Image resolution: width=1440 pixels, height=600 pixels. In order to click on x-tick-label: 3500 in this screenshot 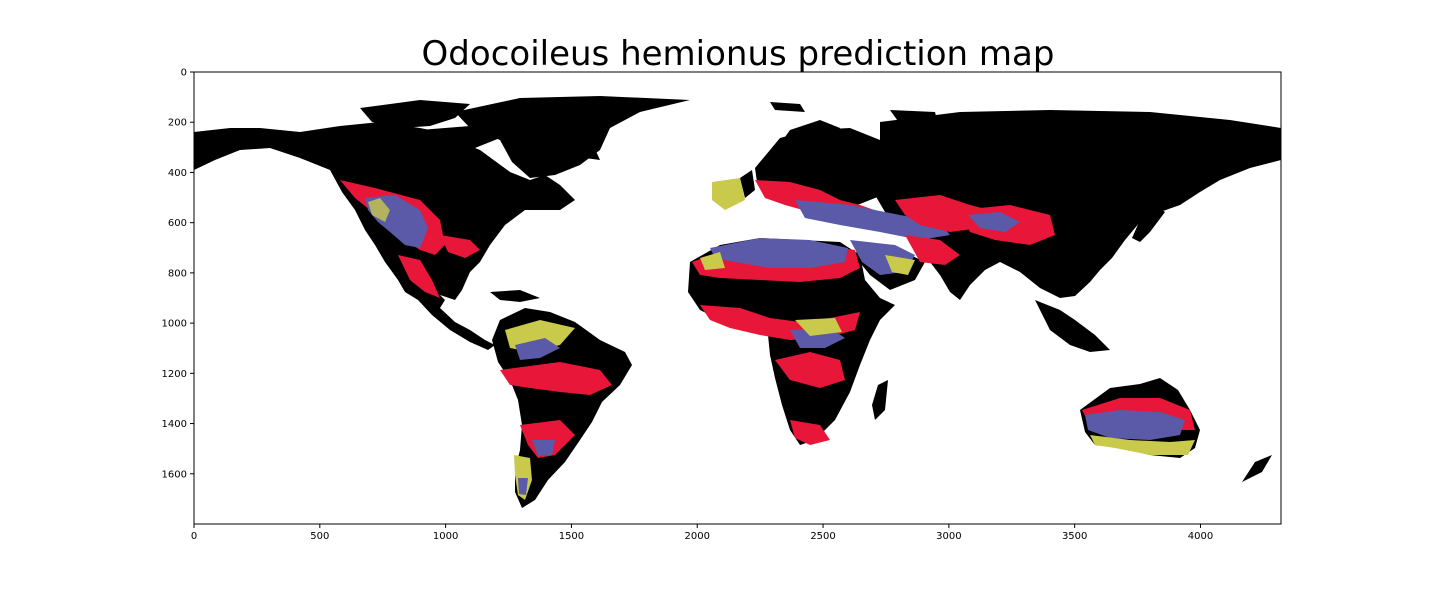, I will do `click(1074, 536)`.